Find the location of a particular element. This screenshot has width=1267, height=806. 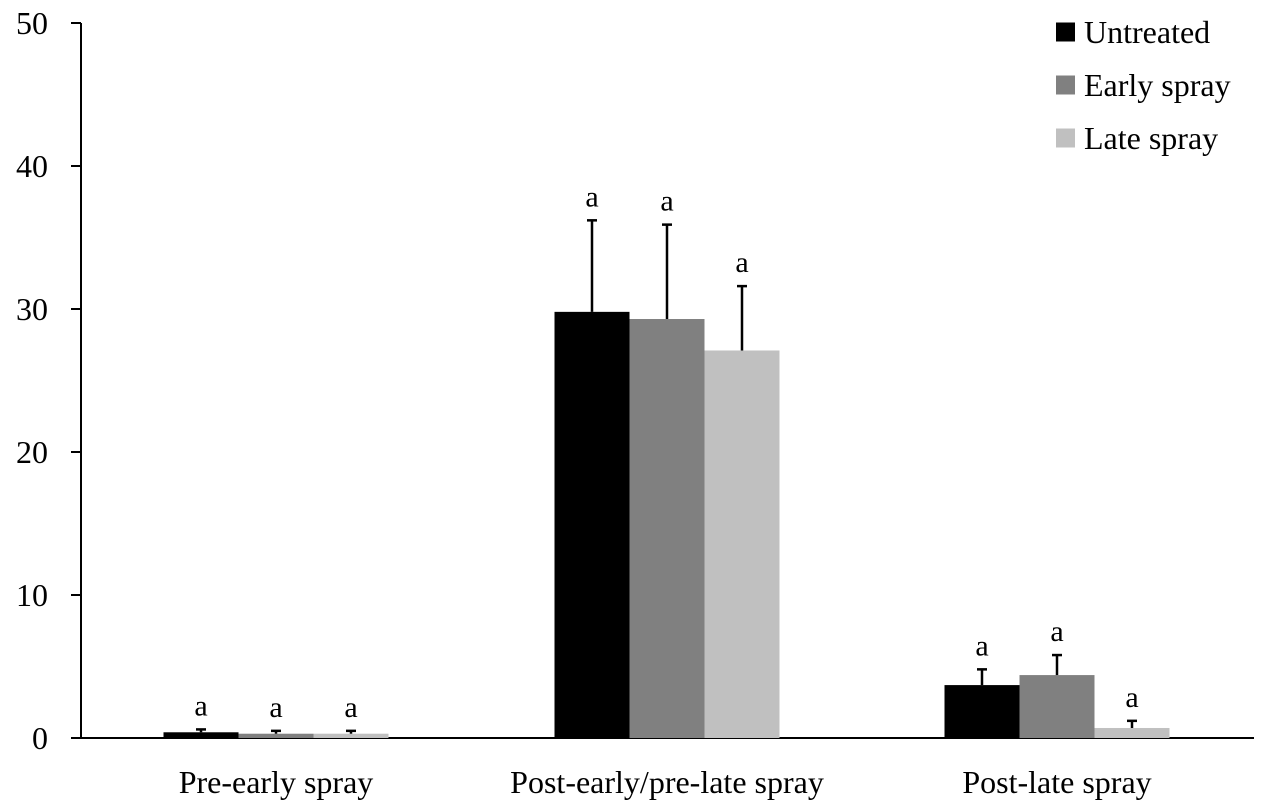

y-tick-label: 20 is located at coordinates (32, 452).